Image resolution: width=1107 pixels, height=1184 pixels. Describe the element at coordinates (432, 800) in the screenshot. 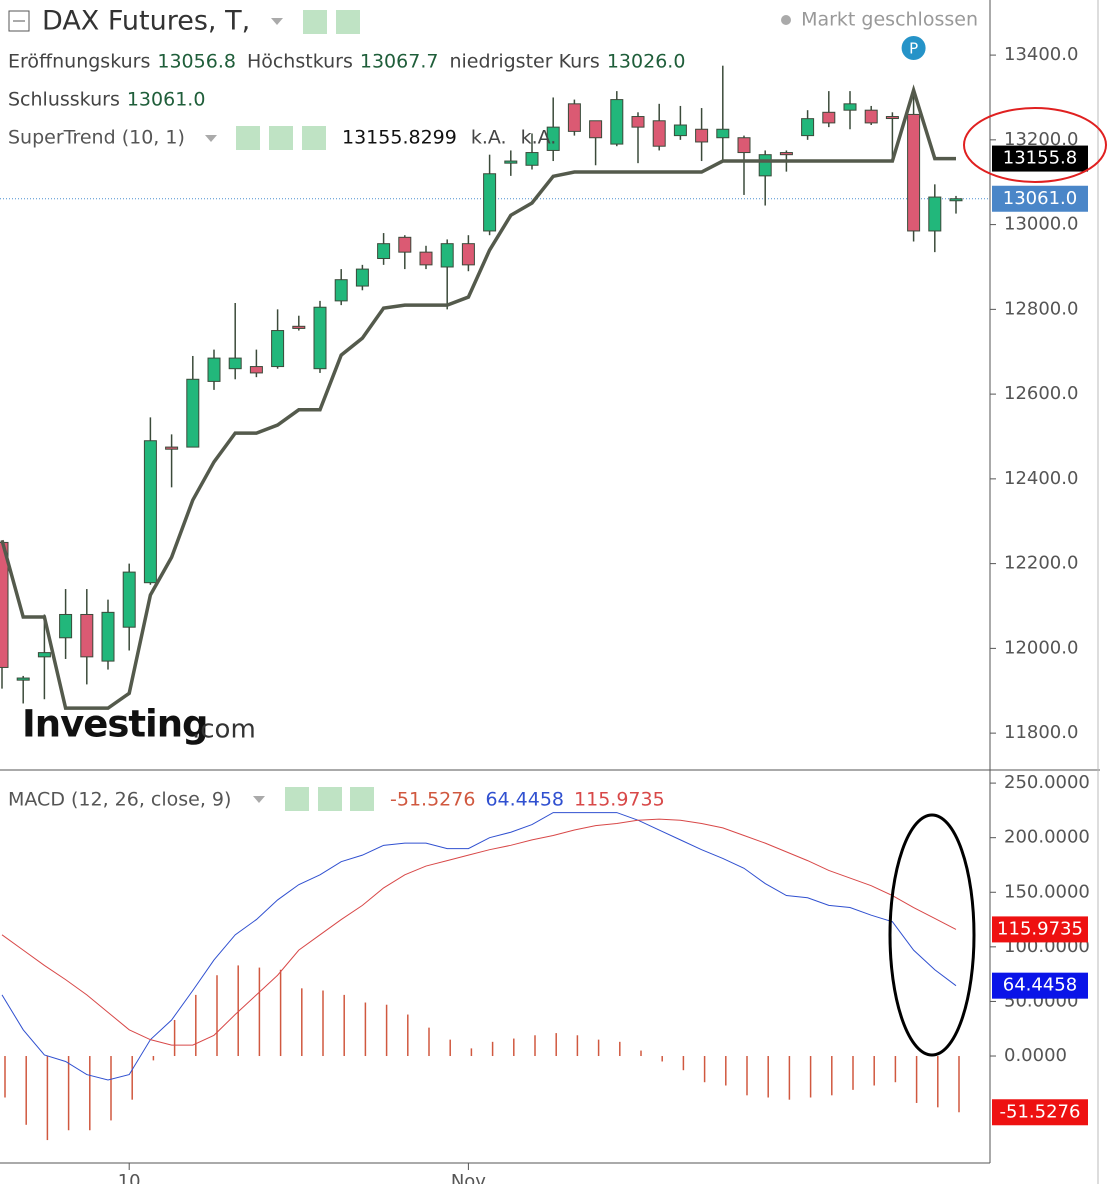

I see `legend-text: -51.5276` at that location.